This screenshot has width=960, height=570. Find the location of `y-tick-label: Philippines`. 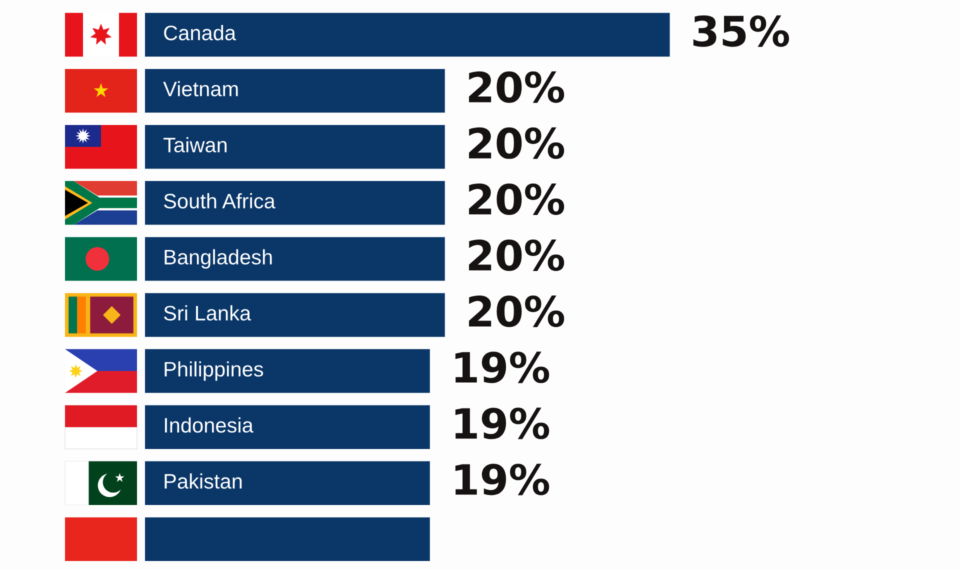

y-tick-label: Philippines is located at coordinates (214, 371).